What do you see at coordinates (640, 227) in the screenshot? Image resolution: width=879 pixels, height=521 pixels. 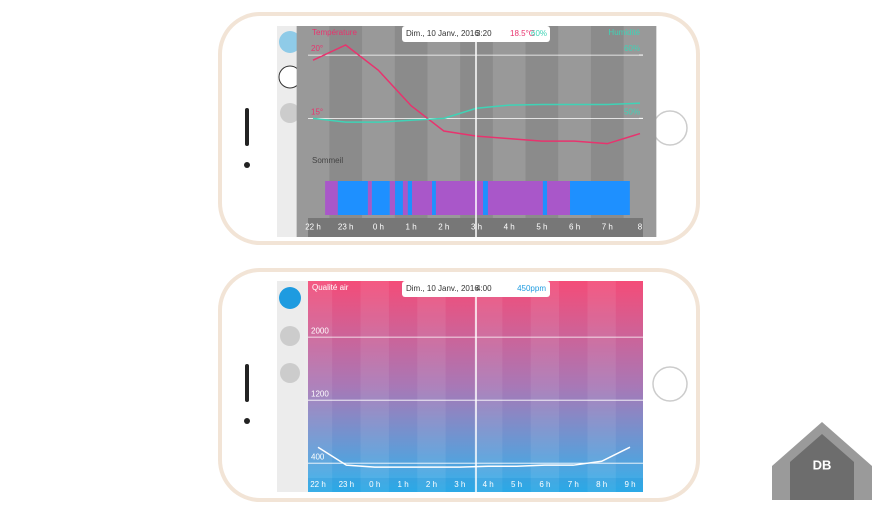 I see `x-tick-label: 8` at bounding box center [640, 227].